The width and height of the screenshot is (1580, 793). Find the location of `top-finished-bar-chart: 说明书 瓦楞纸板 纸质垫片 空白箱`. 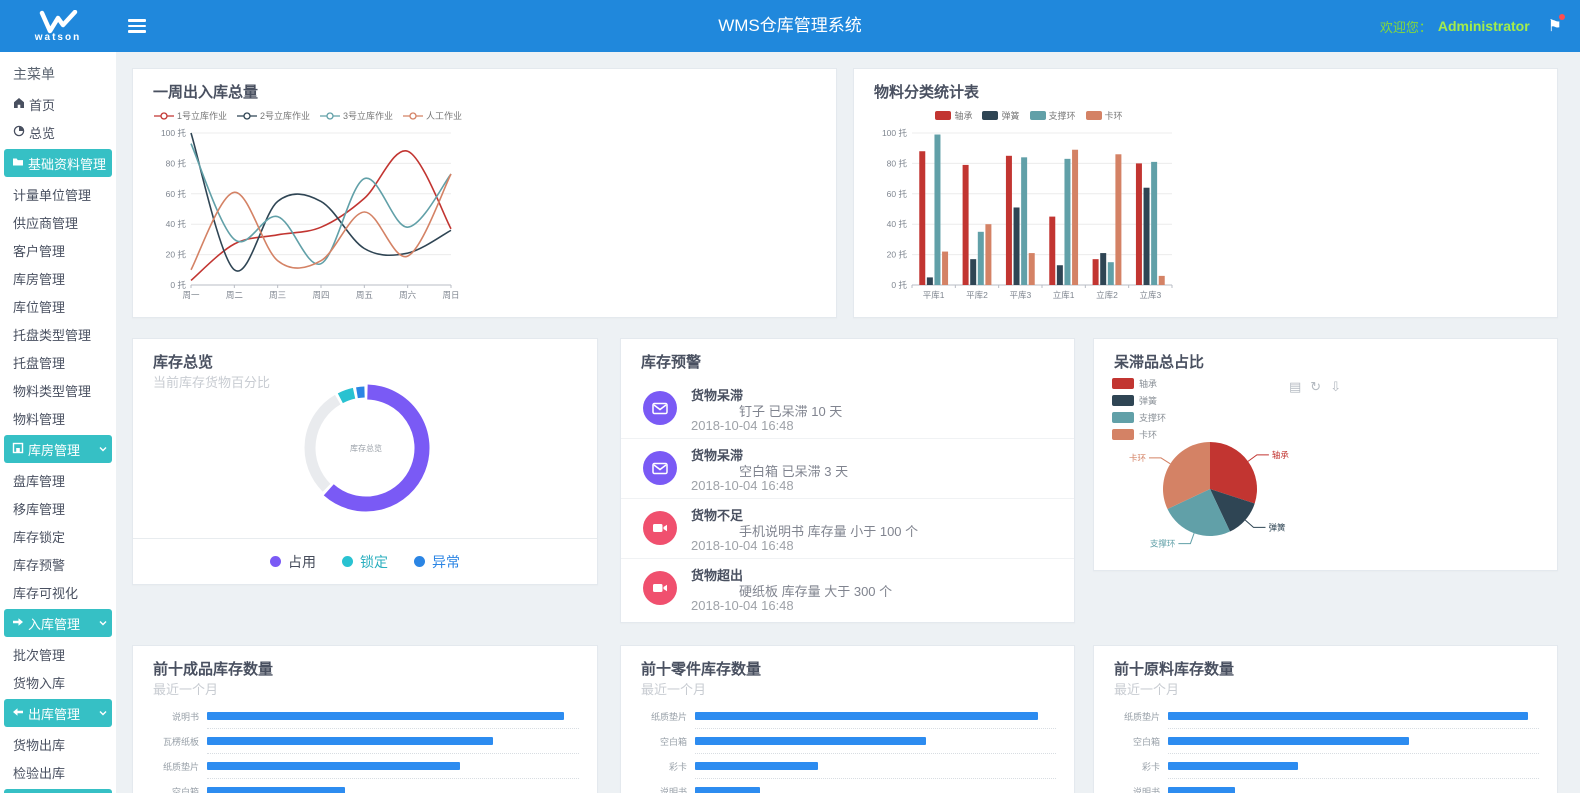

top-finished-bar-chart: 说明书 瓦楞纸板 纸质垫片 空白箱 is located at coordinates (364, 748).